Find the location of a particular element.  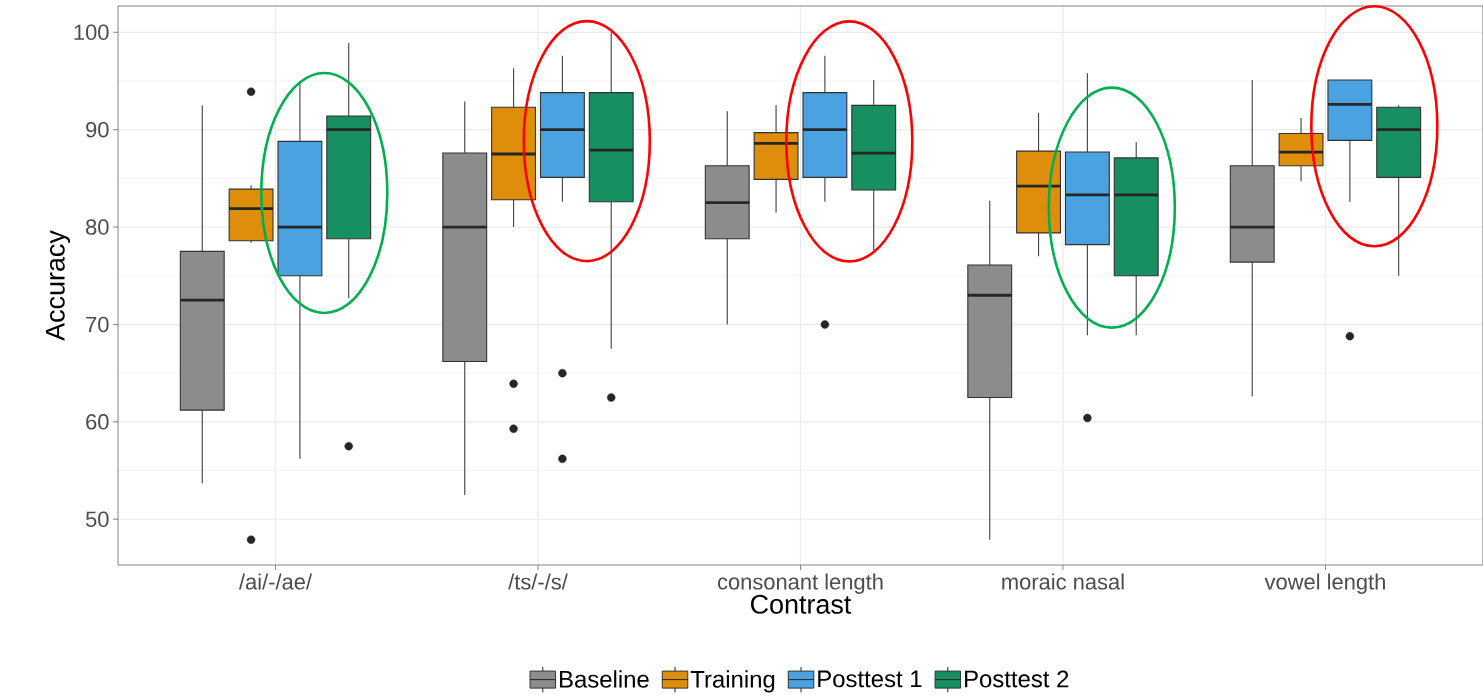

legend-label: Posttest 2 is located at coordinates (1017, 679).